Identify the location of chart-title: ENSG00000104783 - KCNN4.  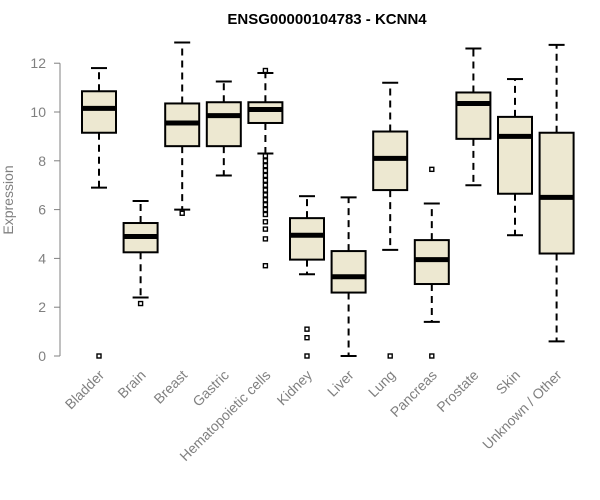
(327, 19).